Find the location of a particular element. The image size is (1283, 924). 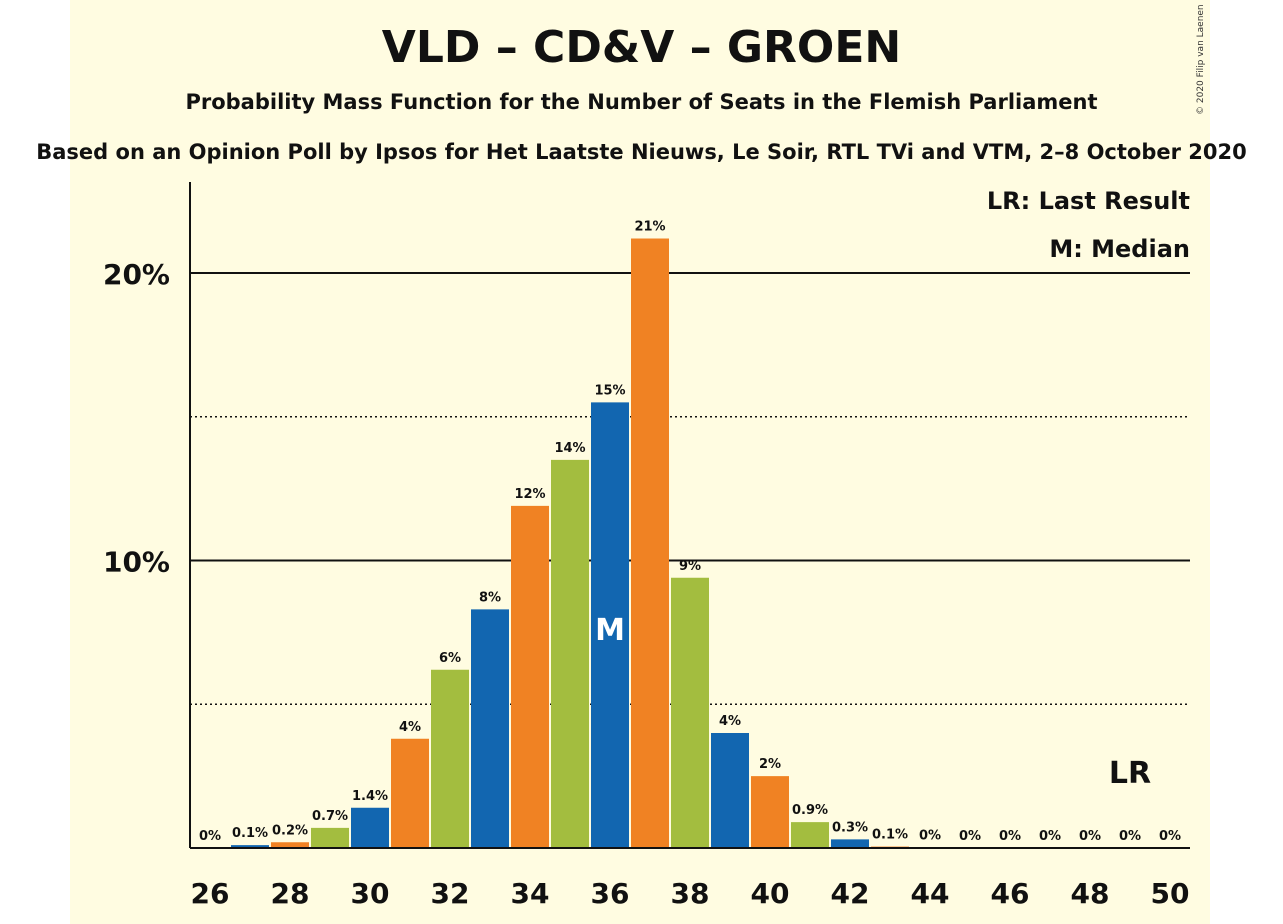

x-tick-label: 26 is located at coordinates (210, 893).